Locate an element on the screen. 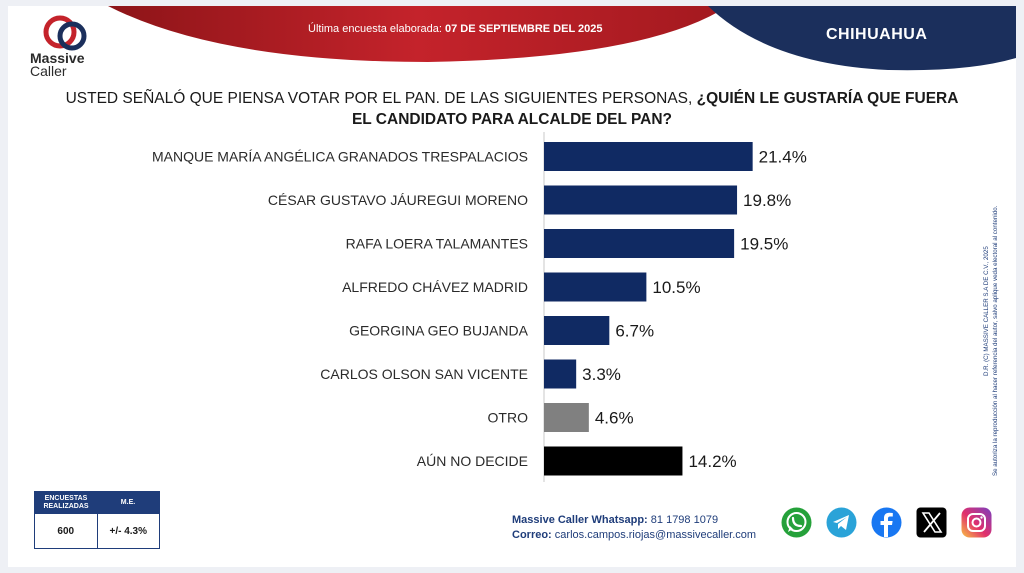 The width and height of the screenshot is (1024, 573). whatsapp-line: Massive Caller Whatsapp: 81 1798 1079 is located at coordinates (634, 520).